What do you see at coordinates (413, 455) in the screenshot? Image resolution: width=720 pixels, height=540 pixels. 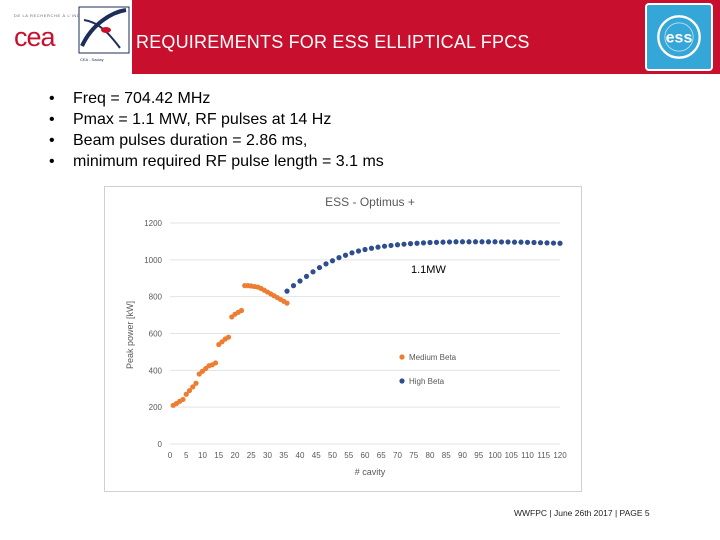 I see `x-tick-label: 75` at bounding box center [413, 455].